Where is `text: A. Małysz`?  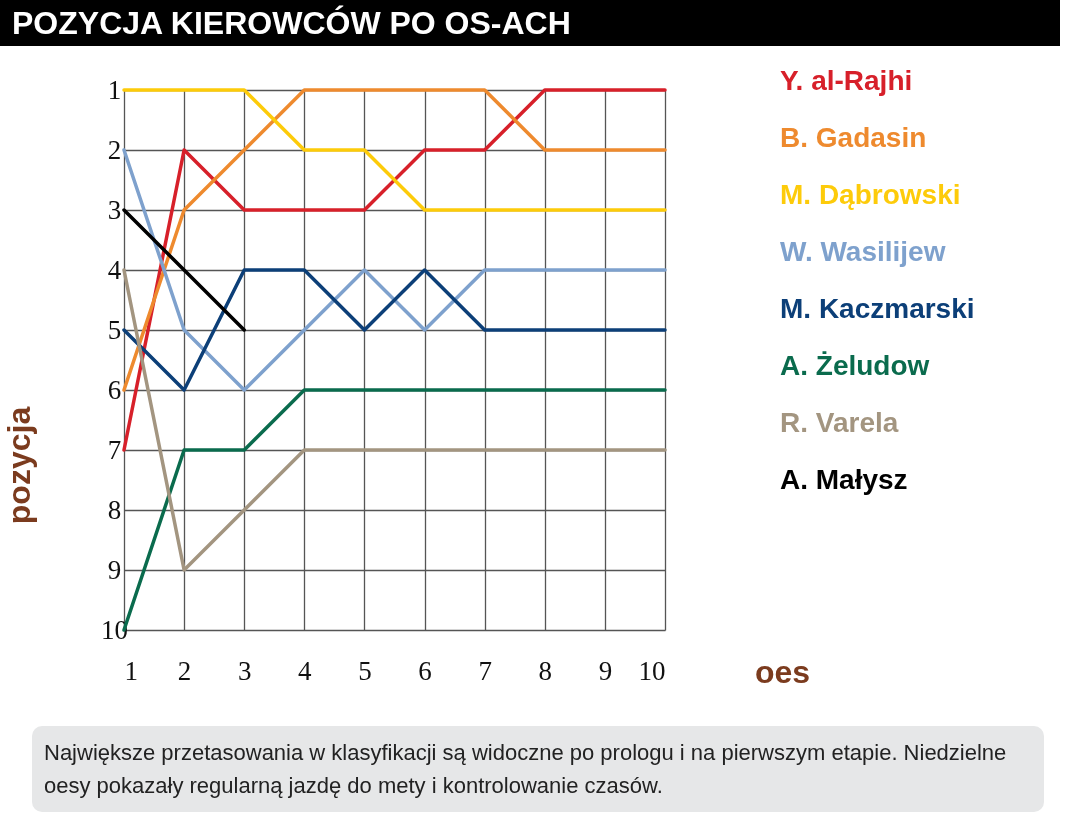 text: A. Małysz is located at coordinates (844, 479).